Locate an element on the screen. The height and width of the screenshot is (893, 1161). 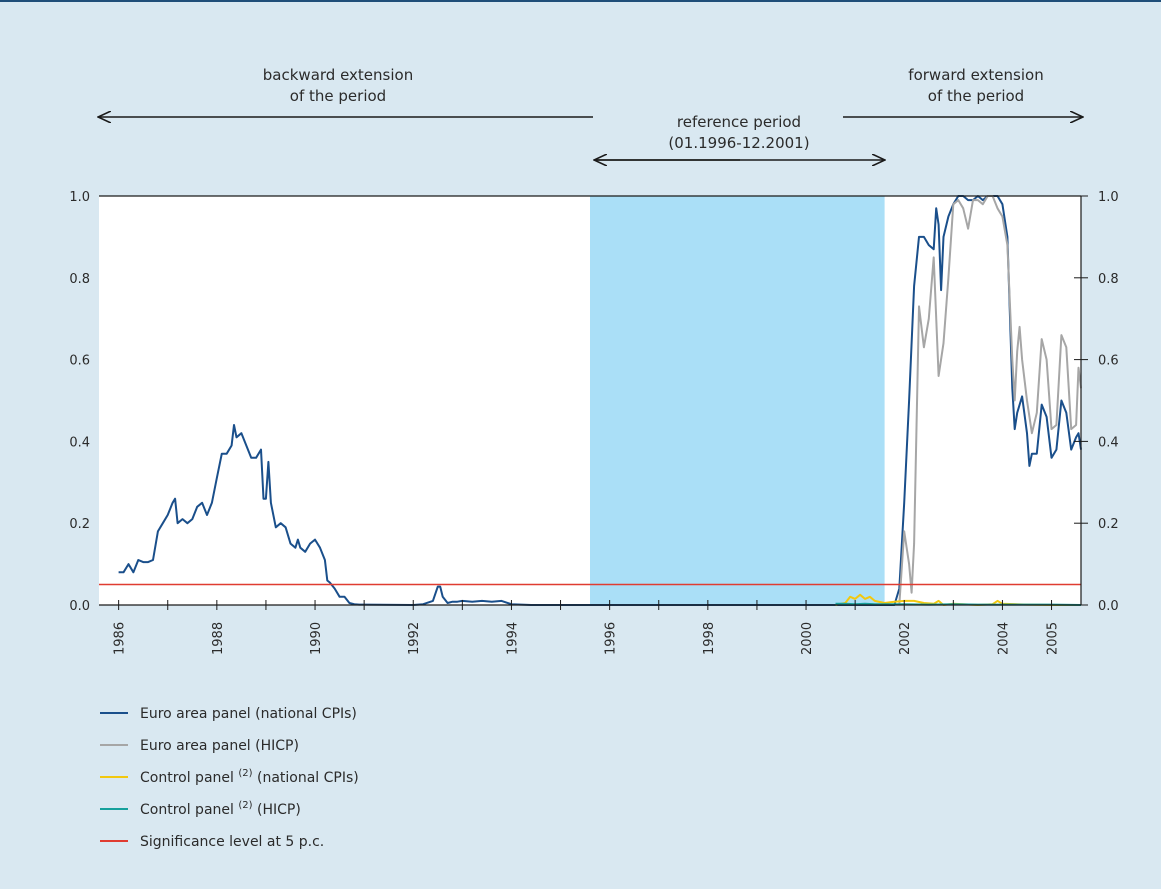
backward-label-line2: of the period is located at coordinates (338, 96).